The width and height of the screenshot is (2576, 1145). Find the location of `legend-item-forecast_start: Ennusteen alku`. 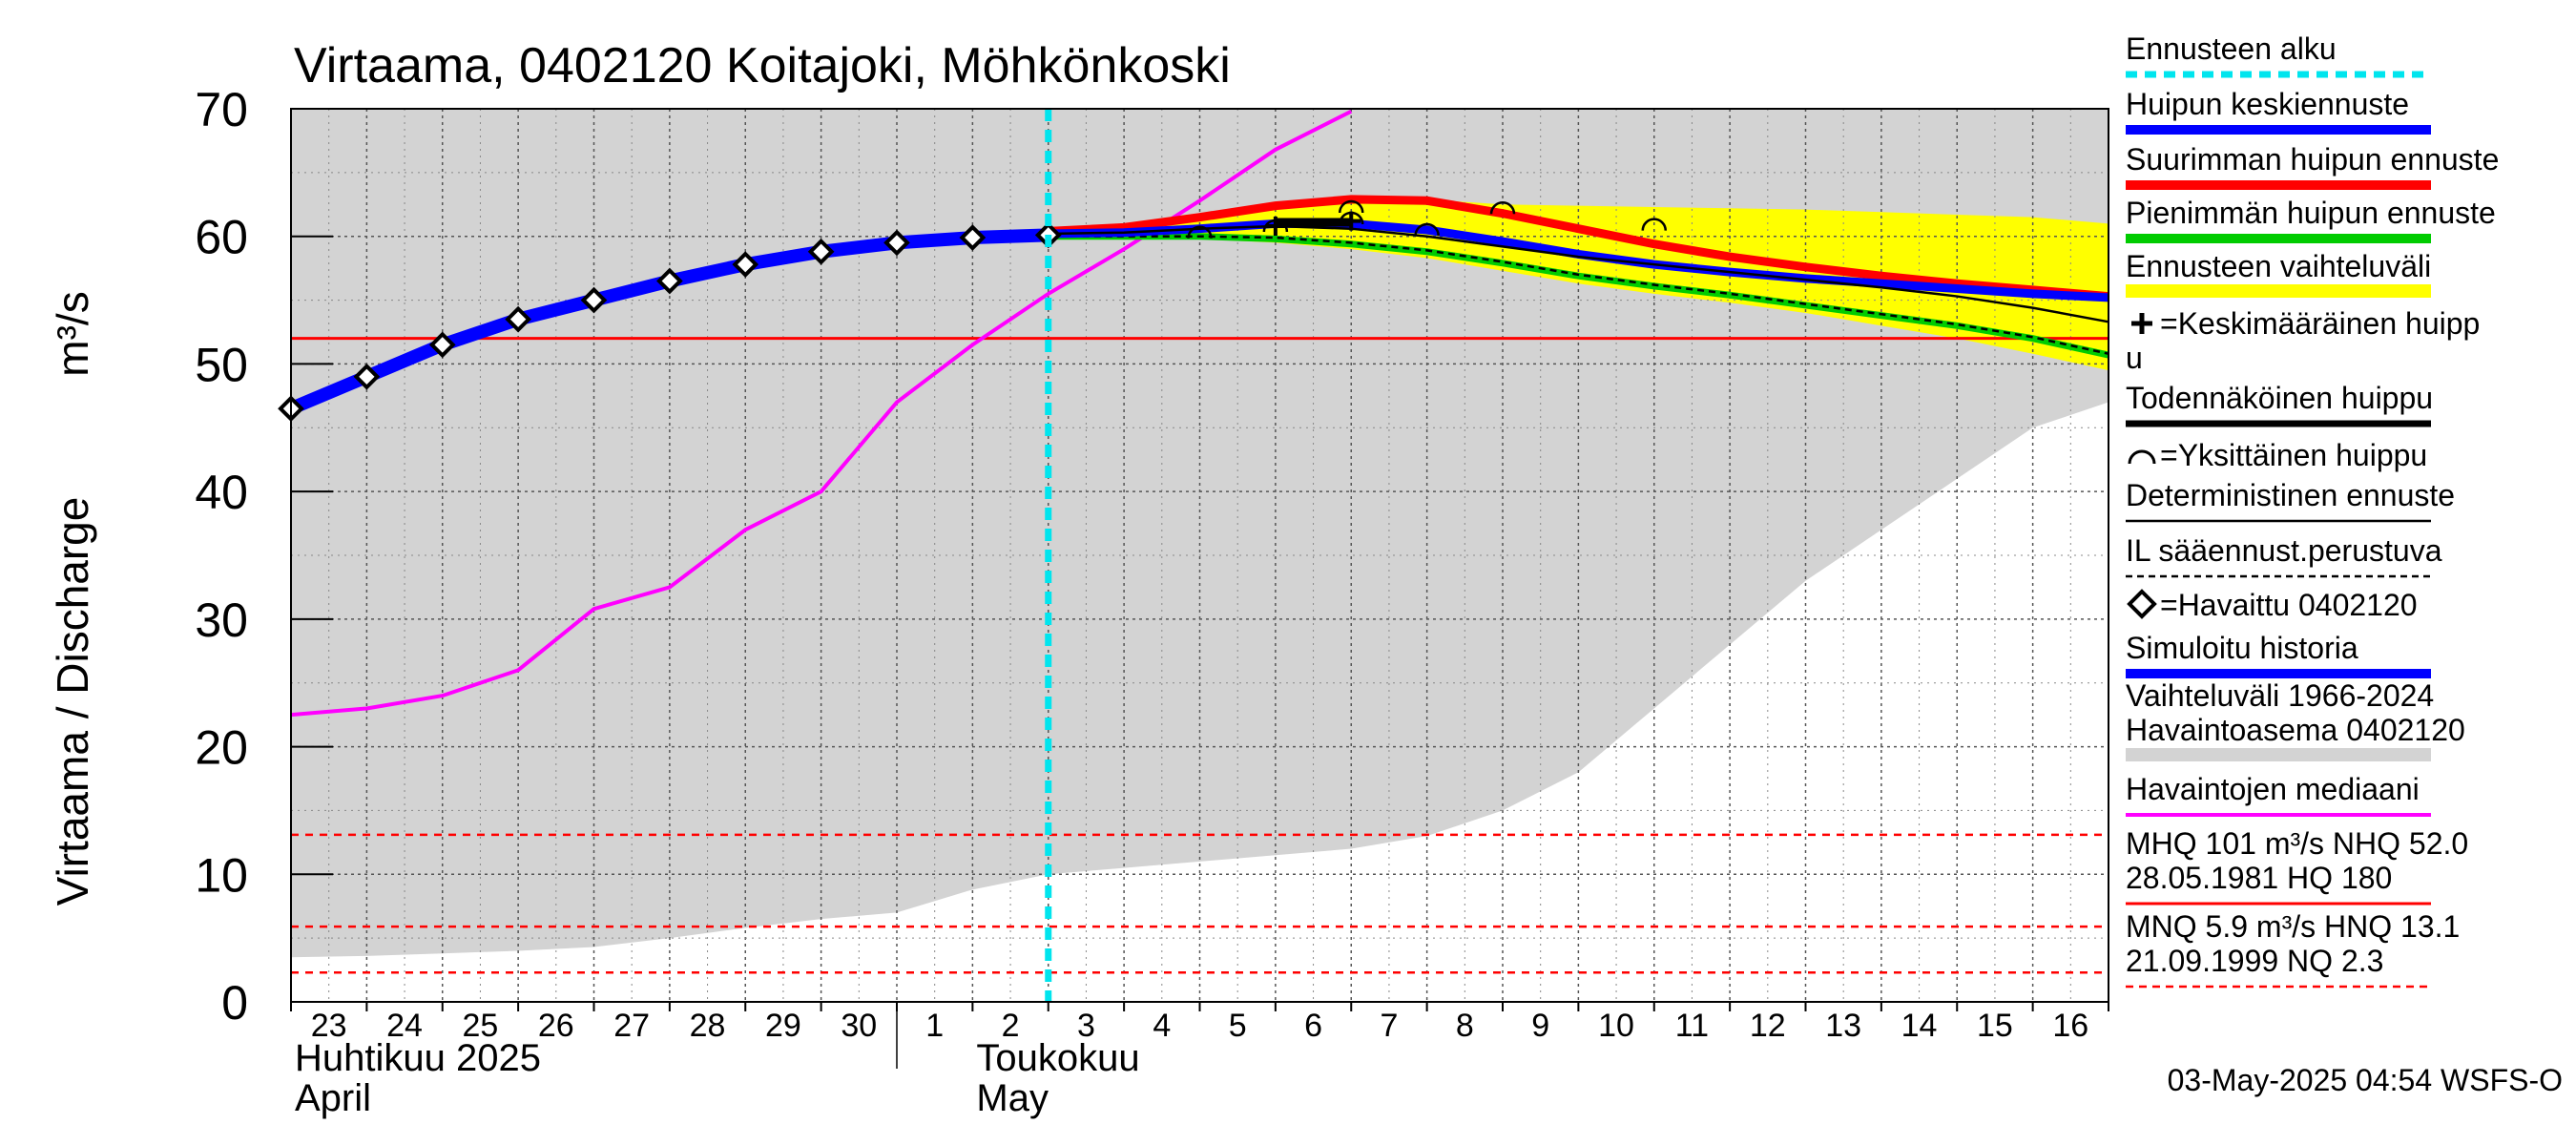

legend-item-forecast_start: Ennusteen alku is located at coordinates (2278, 55).